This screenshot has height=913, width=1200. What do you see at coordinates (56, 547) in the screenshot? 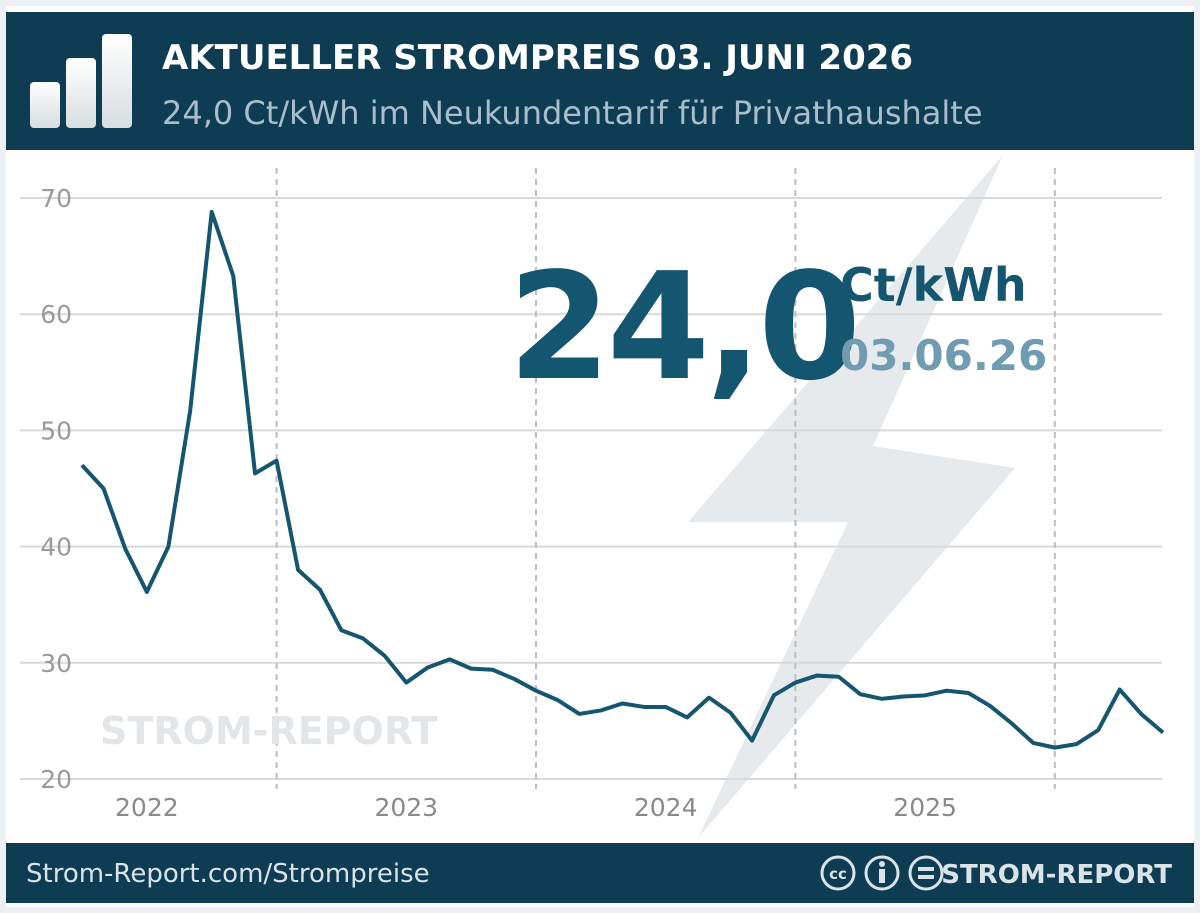
I see `y-tick-label: 40` at bounding box center [56, 547].